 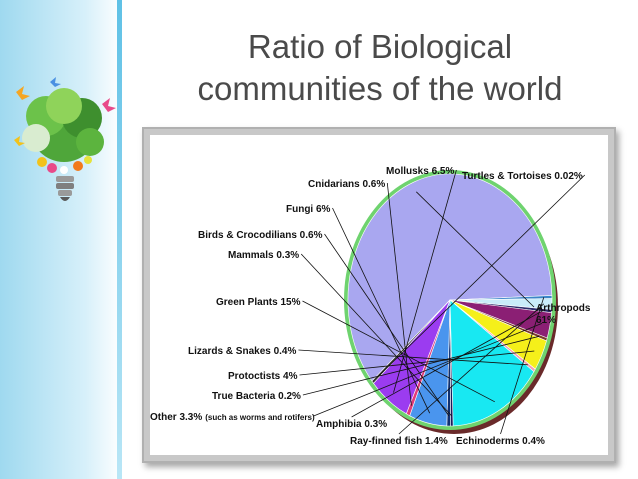 I want to click on label-arthropods: Arthropods 61%, so click(x=563, y=314).